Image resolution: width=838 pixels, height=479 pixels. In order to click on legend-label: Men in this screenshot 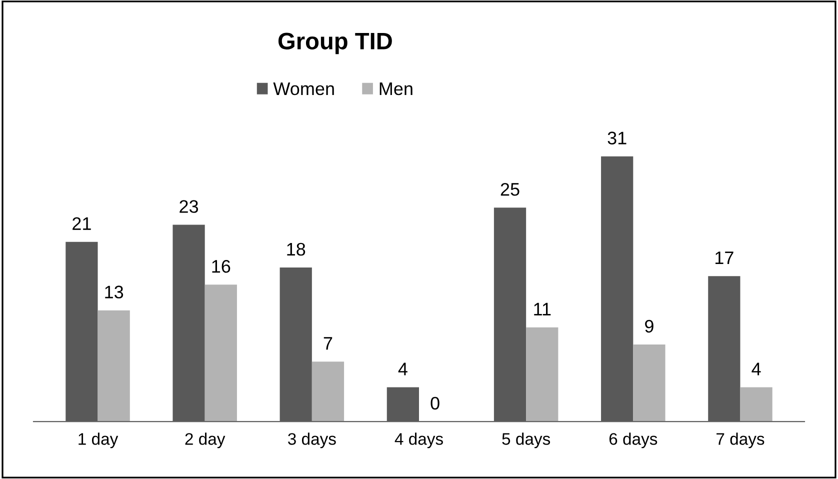, I will do `click(396, 89)`.